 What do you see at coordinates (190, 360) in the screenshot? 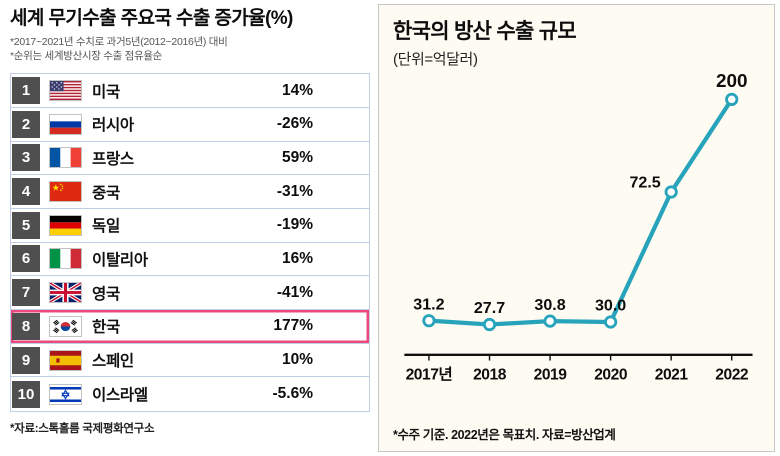
I see `table-row: 9 스페인 10%` at bounding box center [190, 360].